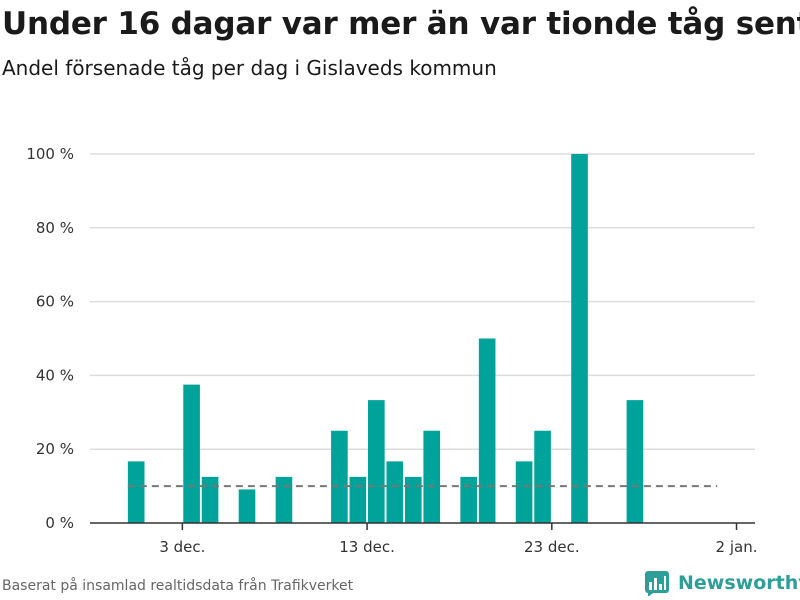  I want to click on x-tick-label: 23 dec., so click(552, 547).